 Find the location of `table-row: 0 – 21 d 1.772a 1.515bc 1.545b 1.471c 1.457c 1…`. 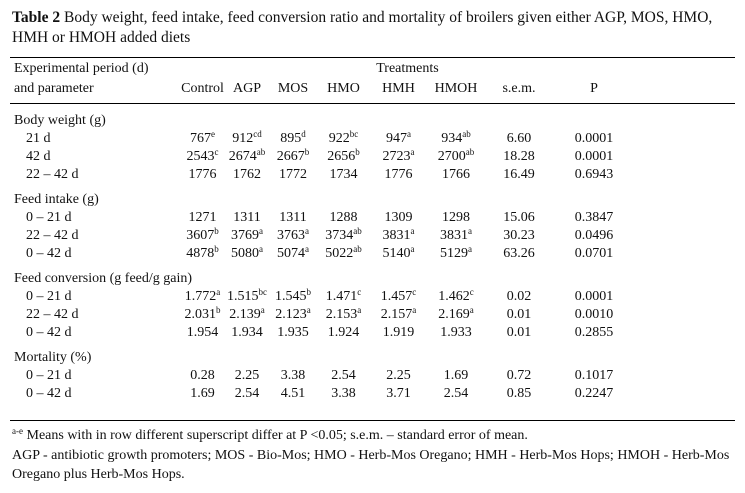

table-row: 0 – 21 d 1.772a 1.515bc 1.545b 1.471c 1.457c 1… is located at coordinates (372, 297).